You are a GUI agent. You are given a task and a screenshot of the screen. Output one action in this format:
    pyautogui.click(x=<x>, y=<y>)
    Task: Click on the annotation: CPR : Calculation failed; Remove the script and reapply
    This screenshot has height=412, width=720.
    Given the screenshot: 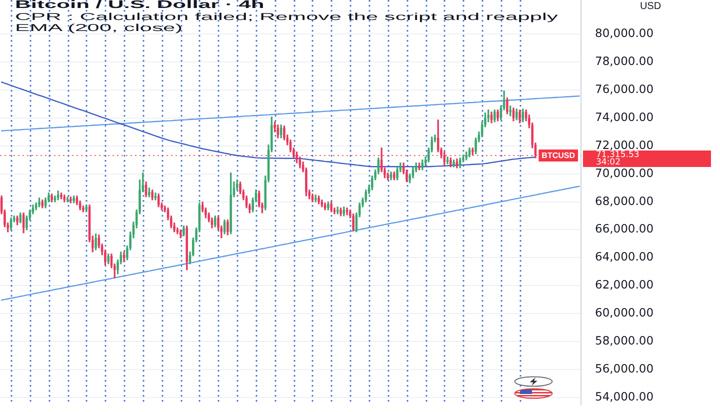 What is the action you would take?
    pyautogui.click(x=286, y=17)
    